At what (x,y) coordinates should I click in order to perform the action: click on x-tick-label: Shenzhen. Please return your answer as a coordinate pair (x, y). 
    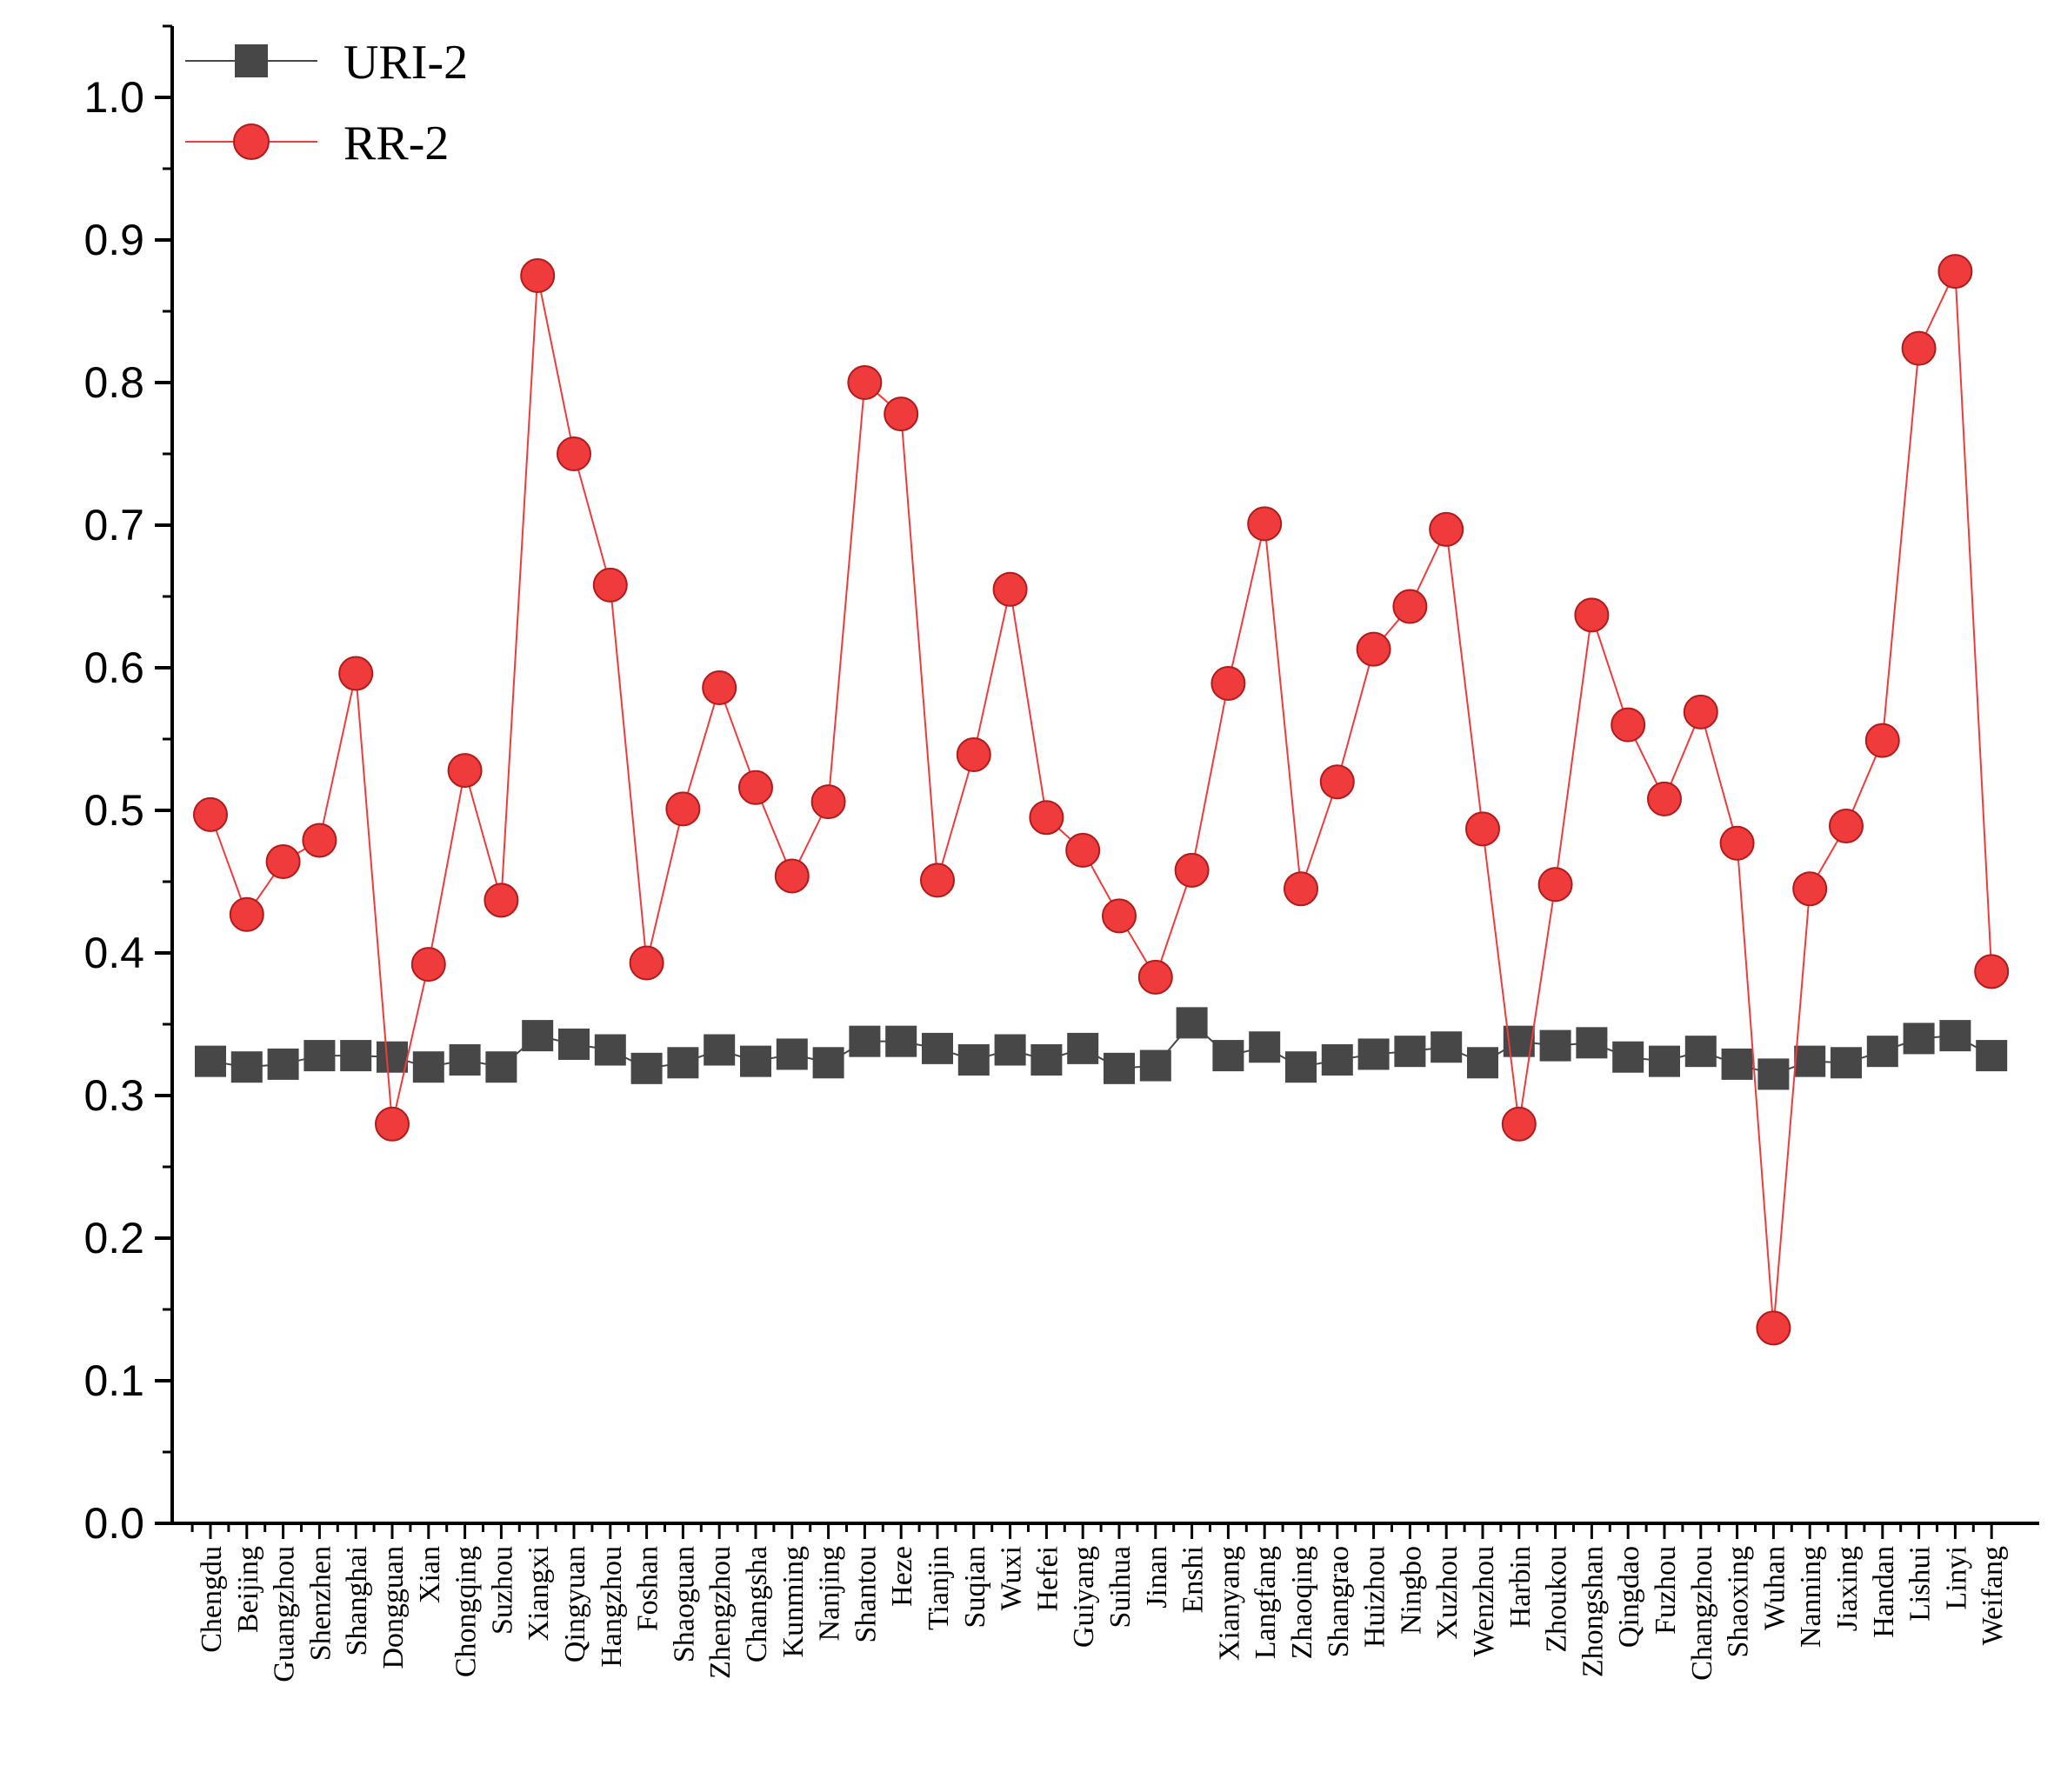
    Looking at the image, I should click on (320, 1604).